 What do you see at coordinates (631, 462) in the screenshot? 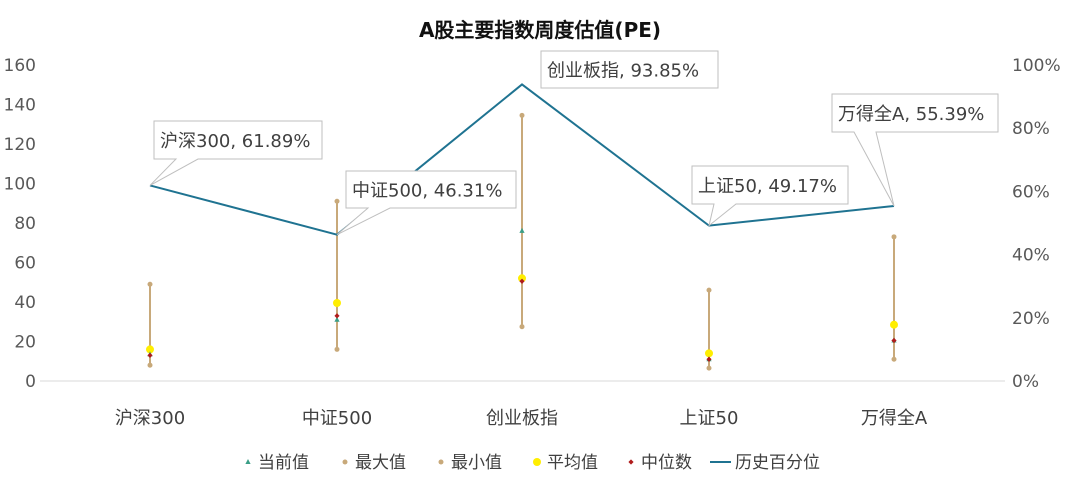
I see `legend-median-icon` at bounding box center [631, 462].